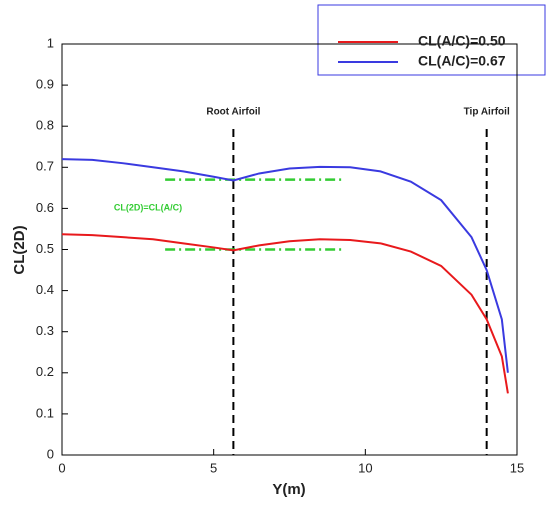 The height and width of the screenshot is (509, 550). What do you see at coordinates (50, 42) in the screenshot?
I see `y-tick-label: 1` at bounding box center [50, 42].